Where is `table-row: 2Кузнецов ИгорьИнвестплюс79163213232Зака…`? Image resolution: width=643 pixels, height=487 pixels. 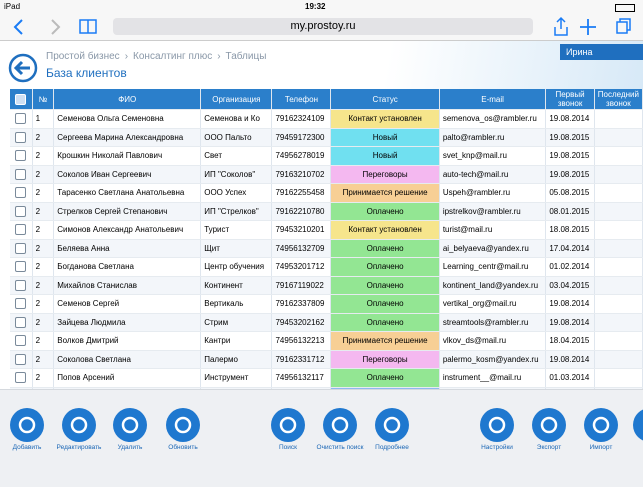
table-row: 2Кузнецов ИгорьИнвестплюс79163213232Зака… is located at coordinates (326, 388).